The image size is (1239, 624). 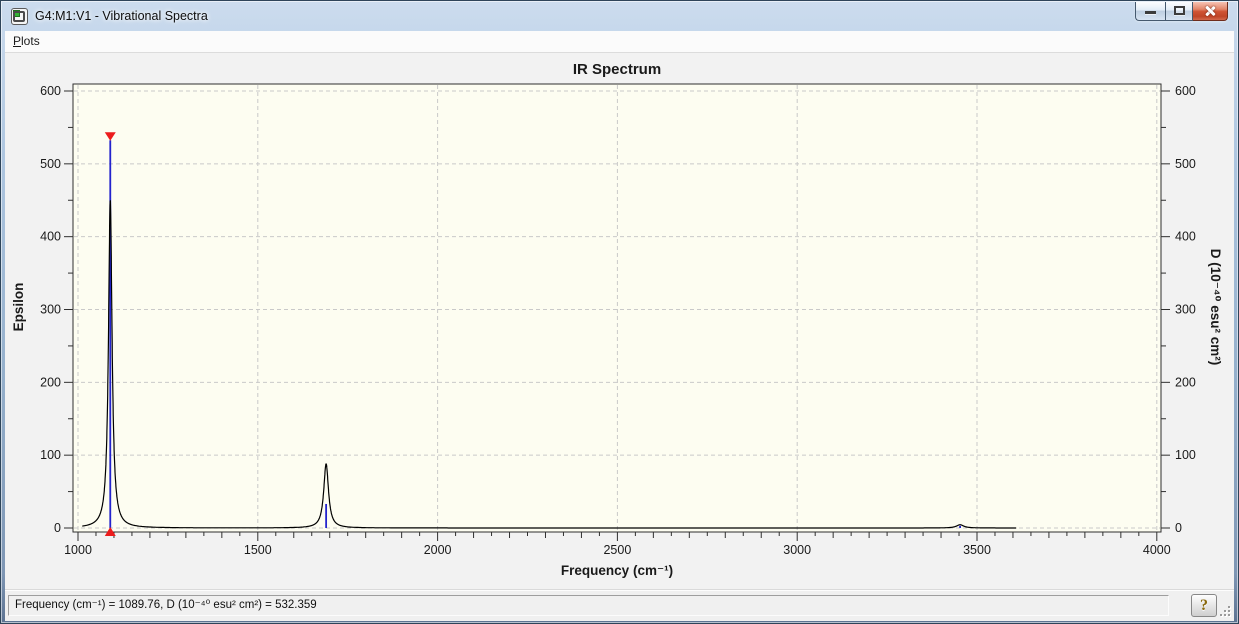 I want to click on minimize-button, so click(x=1150, y=11).